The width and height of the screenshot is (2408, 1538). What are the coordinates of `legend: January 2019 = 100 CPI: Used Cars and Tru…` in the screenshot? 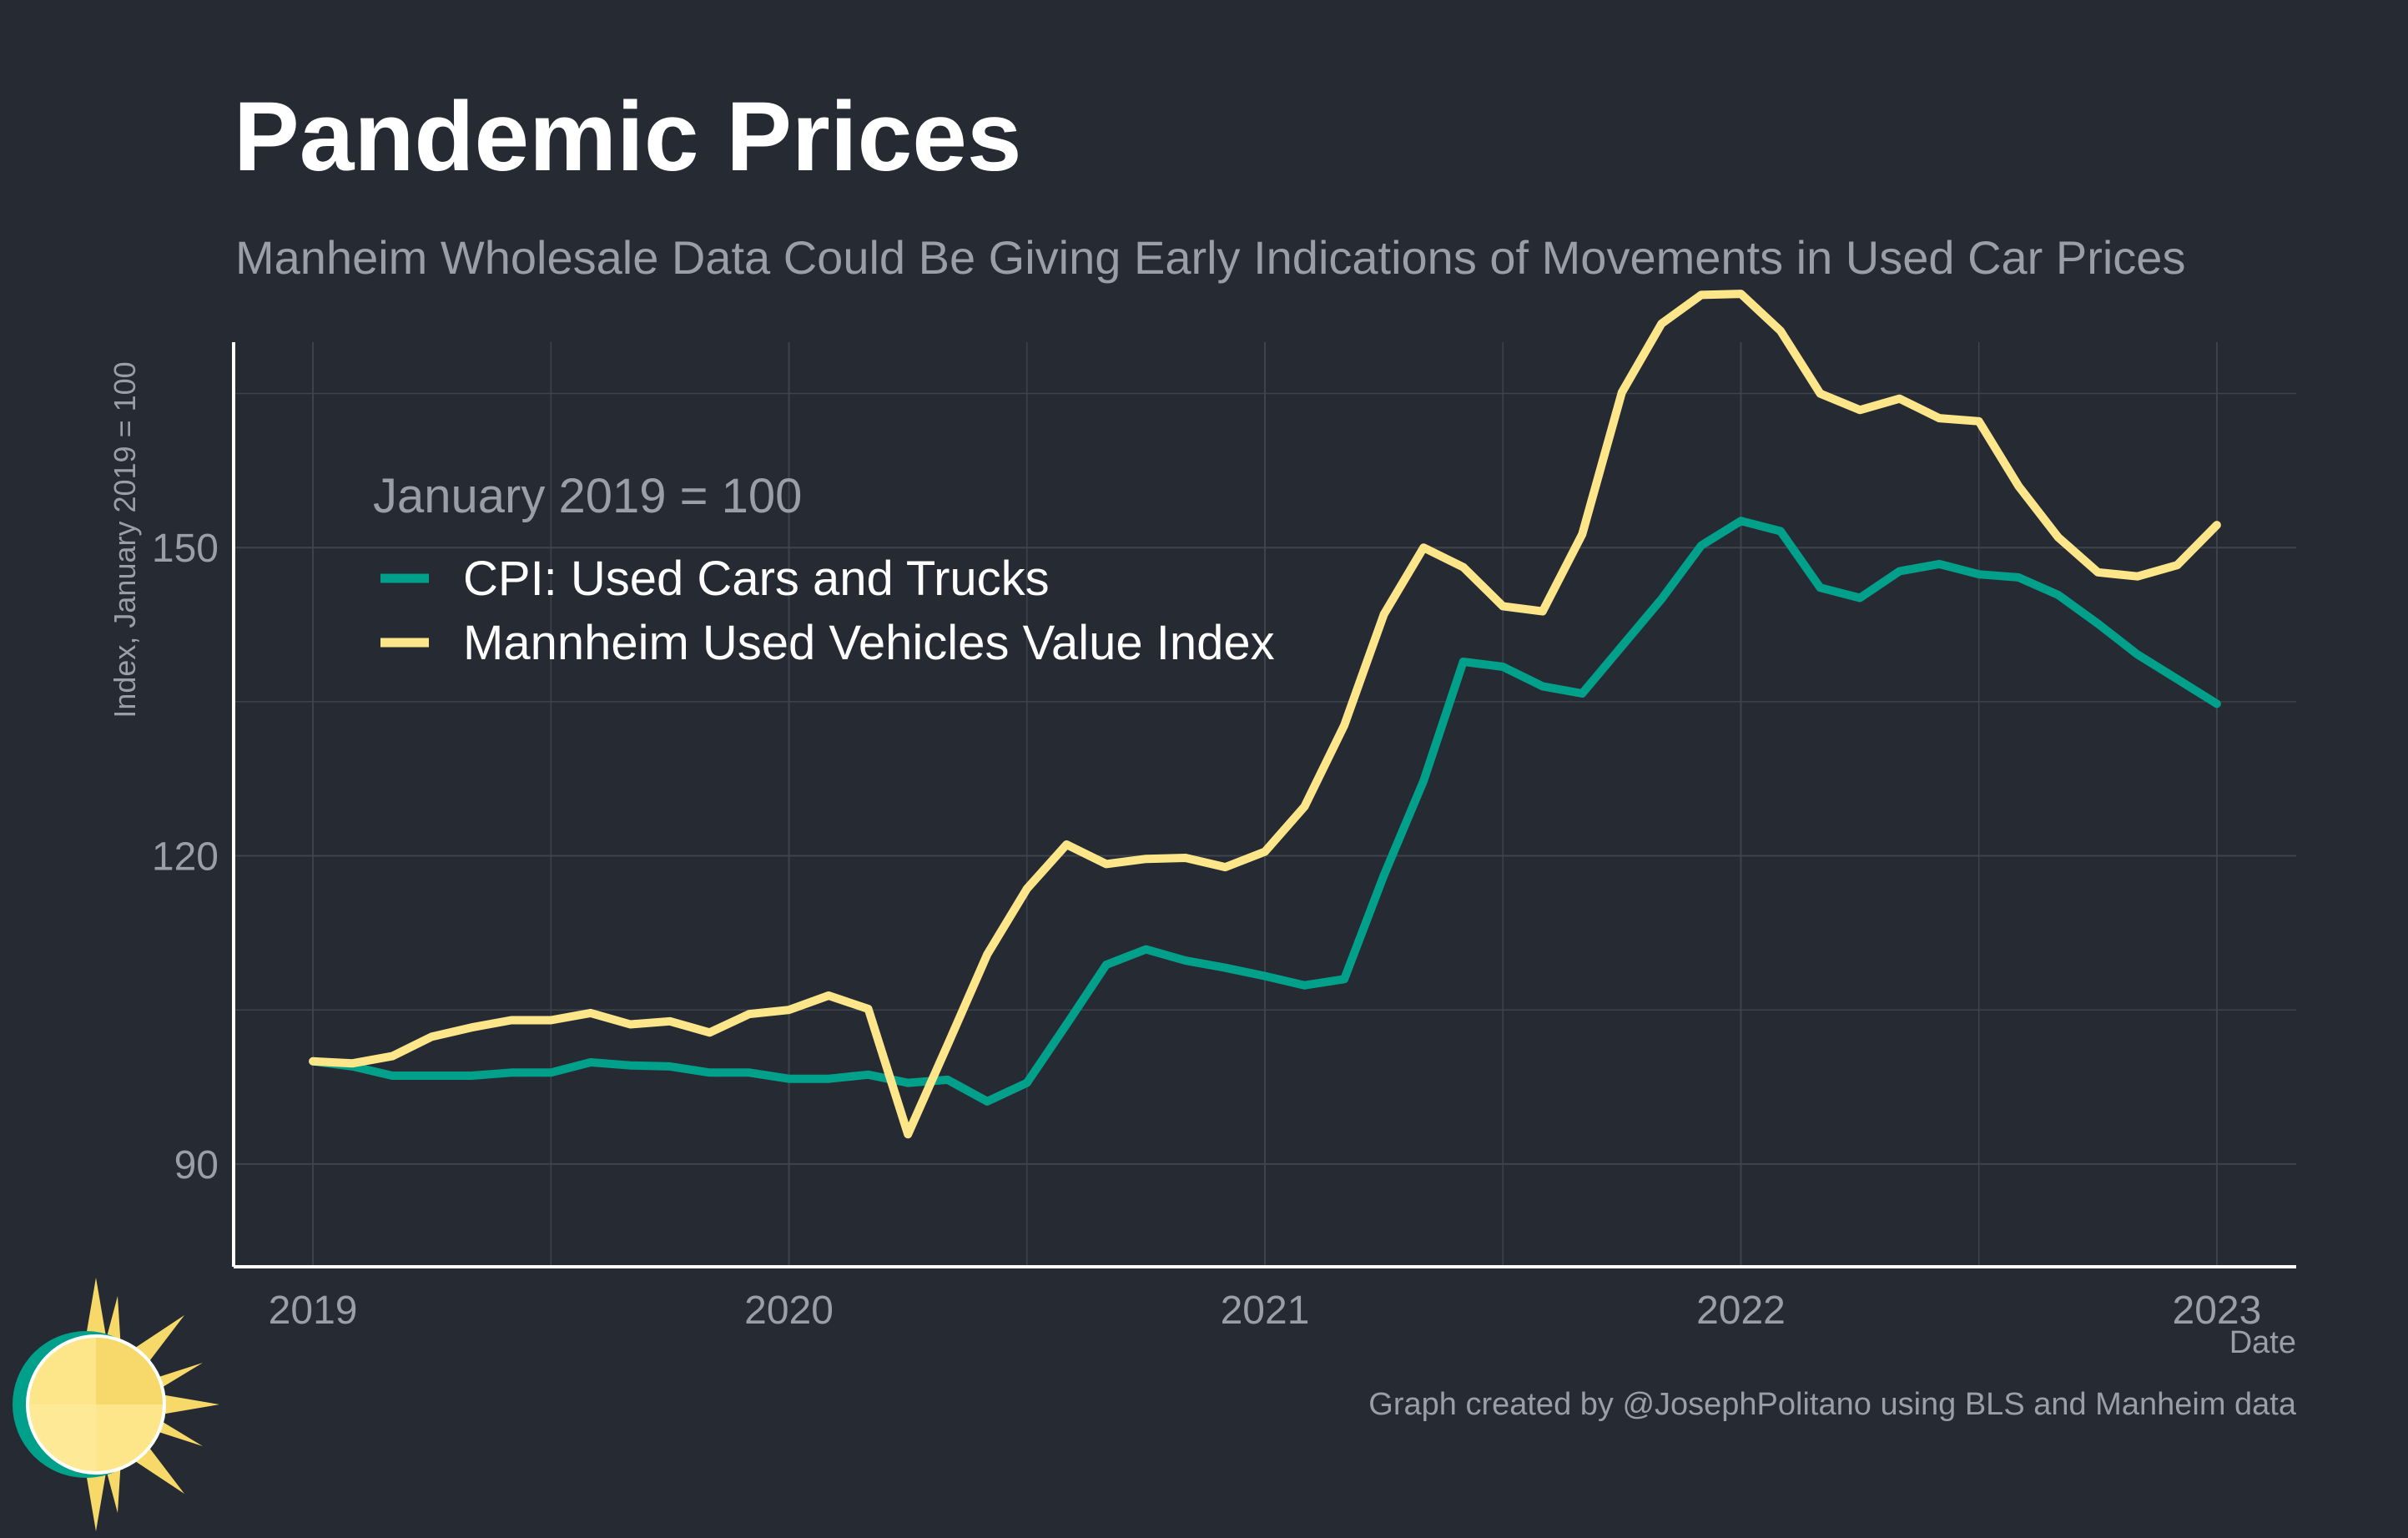 It's located at (824, 569).